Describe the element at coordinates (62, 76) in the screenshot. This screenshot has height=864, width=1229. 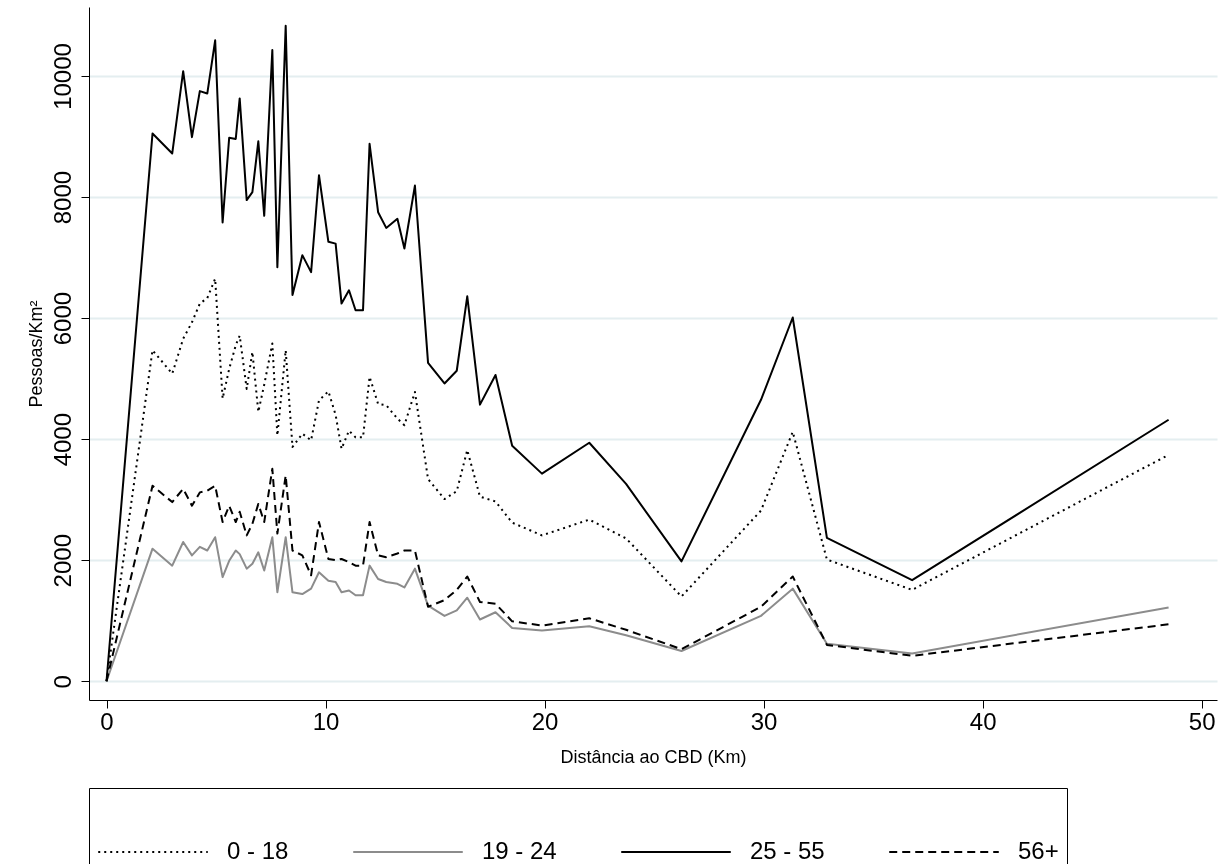
I see `y-tick-label: 10000` at that location.